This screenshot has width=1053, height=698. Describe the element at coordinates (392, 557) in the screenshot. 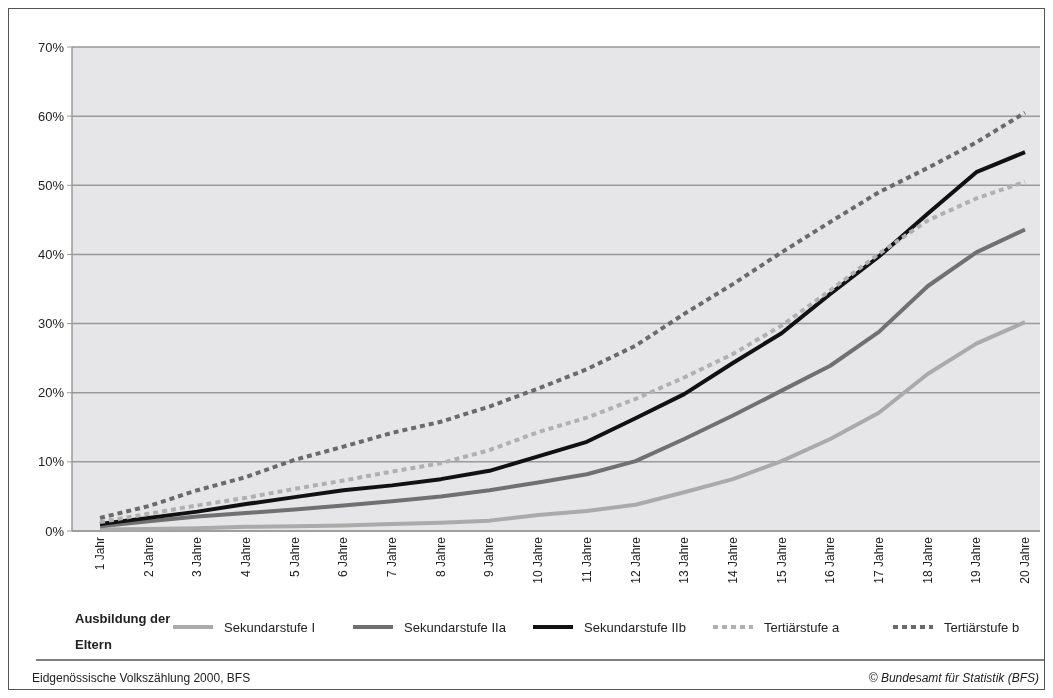

I see `x-tick-label: 7 Jahre` at that location.